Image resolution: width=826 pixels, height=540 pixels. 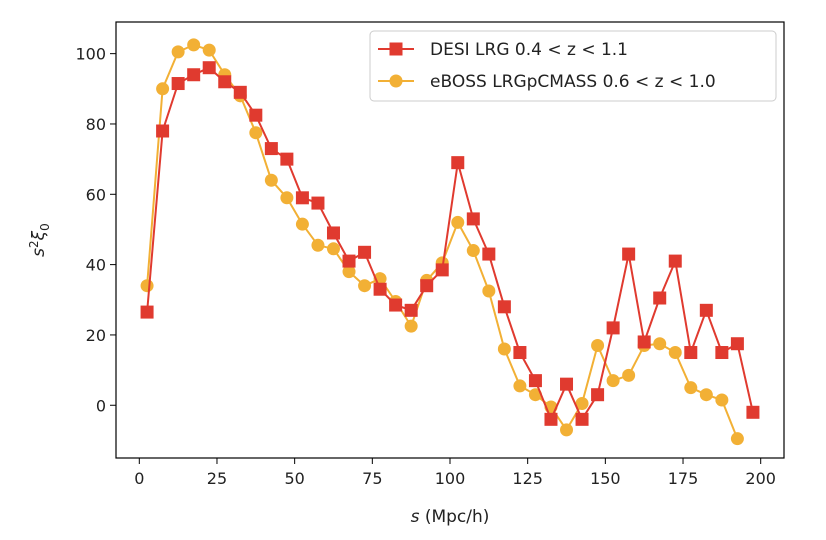 I want to click on y-axis-label-sup: 2, so click(x=34, y=244).